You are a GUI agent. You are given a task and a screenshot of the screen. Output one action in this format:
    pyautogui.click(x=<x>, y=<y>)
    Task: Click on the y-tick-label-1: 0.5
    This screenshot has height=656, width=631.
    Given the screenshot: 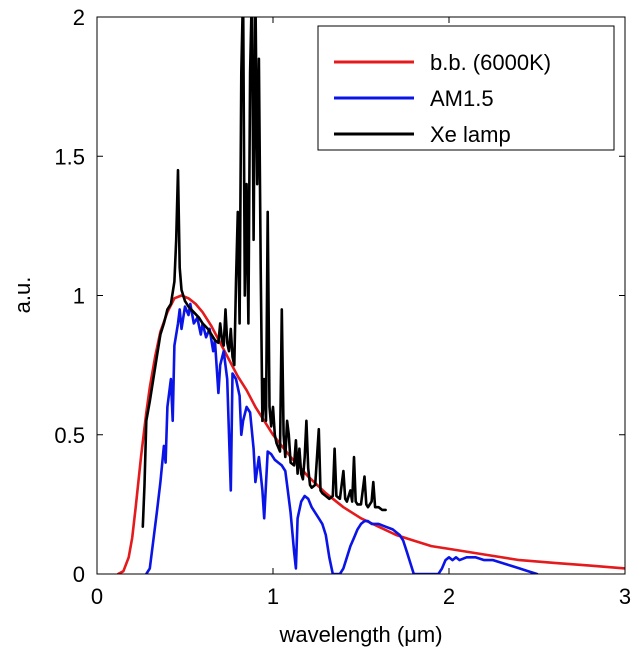 What is the action you would take?
    pyautogui.click(x=69, y=435)
    